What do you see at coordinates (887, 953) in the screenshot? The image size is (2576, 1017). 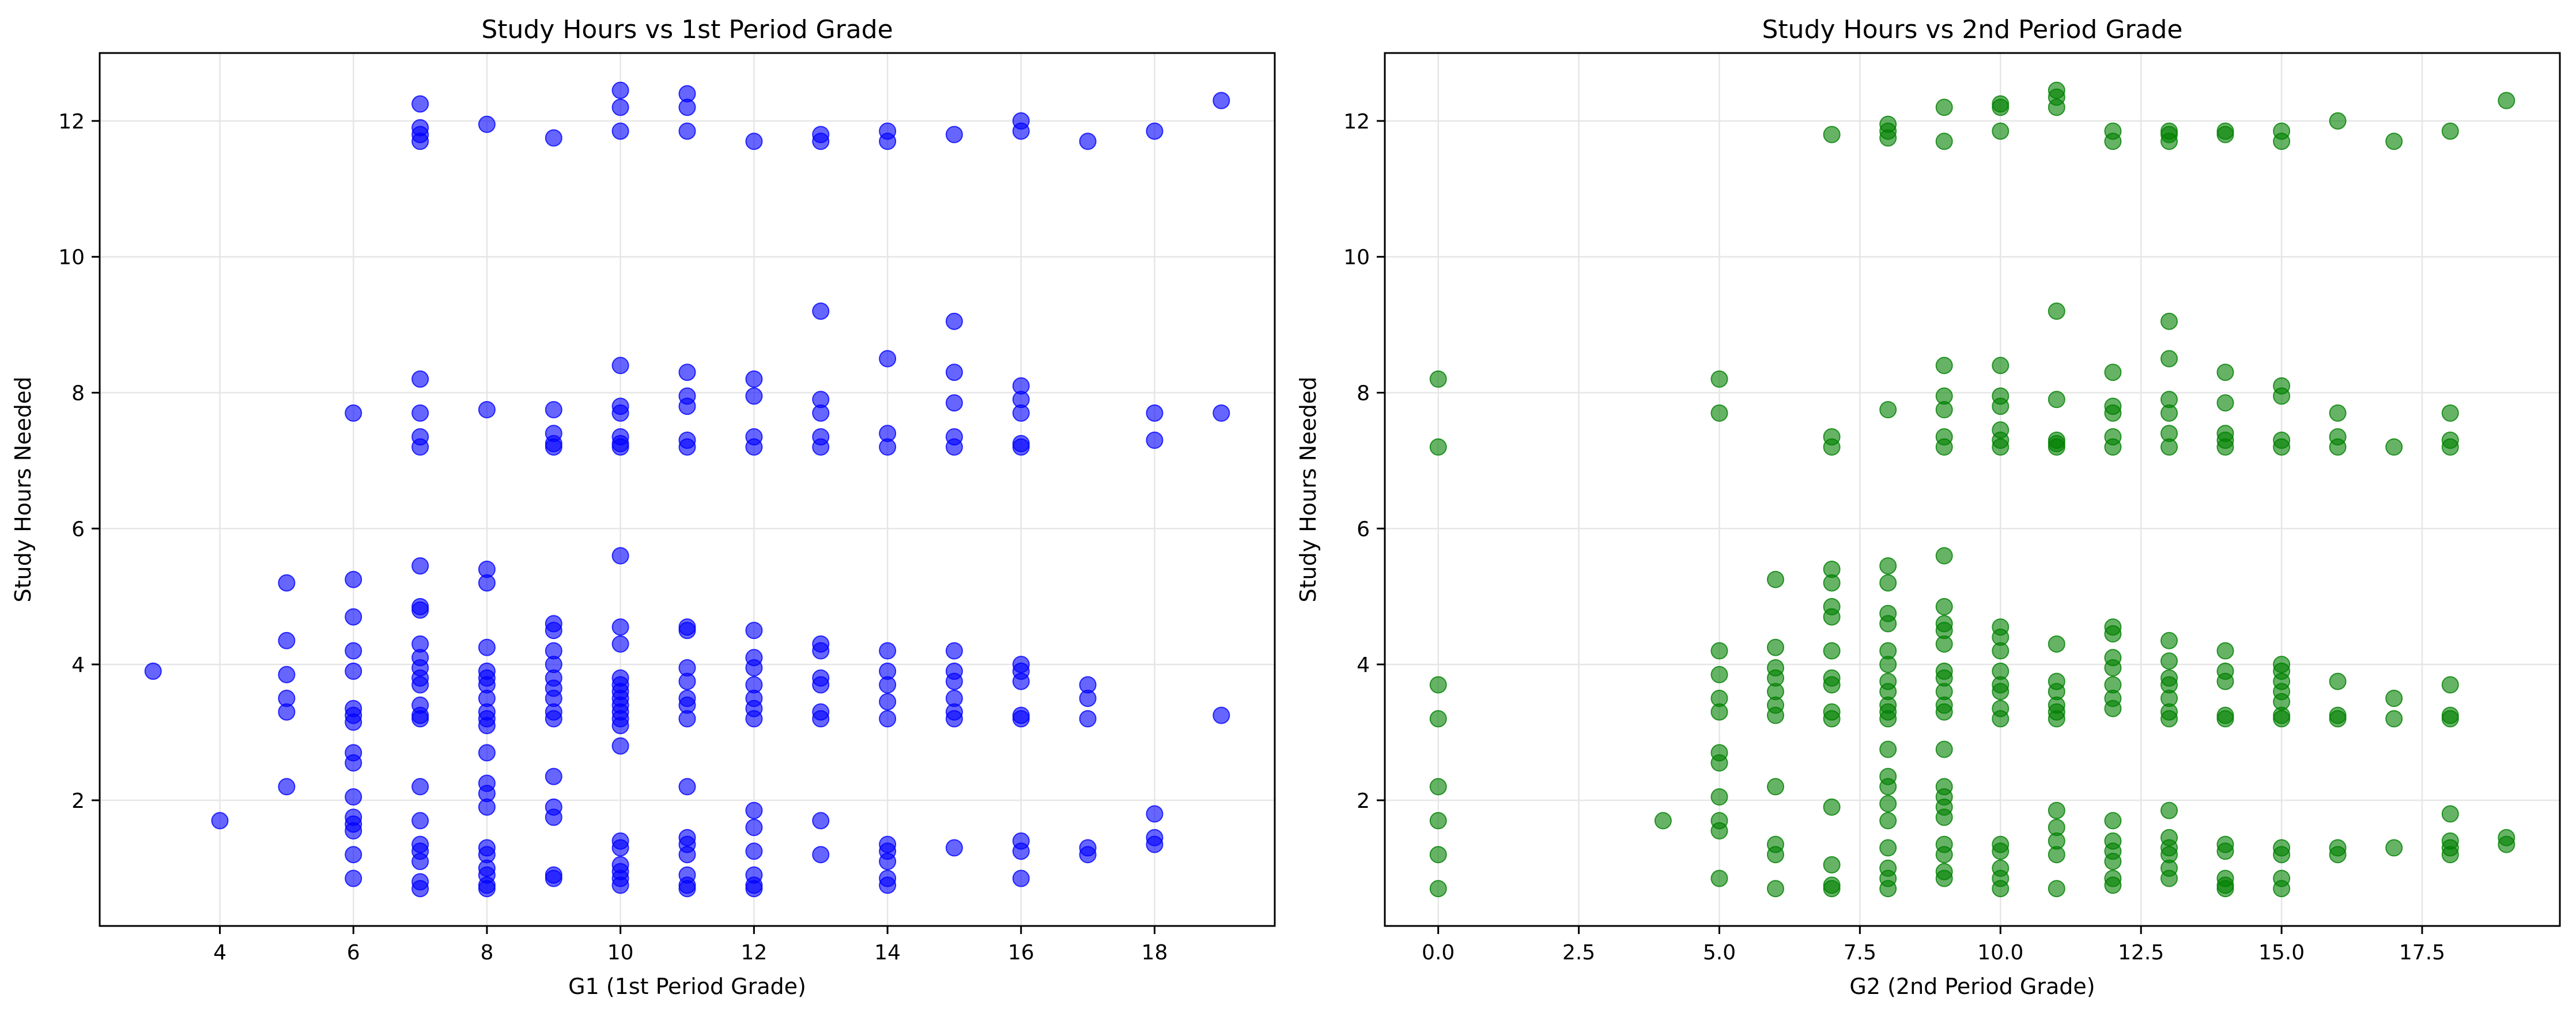 I see `chart-1-xtick-label-5: 14` at bounding box center [887, 953].